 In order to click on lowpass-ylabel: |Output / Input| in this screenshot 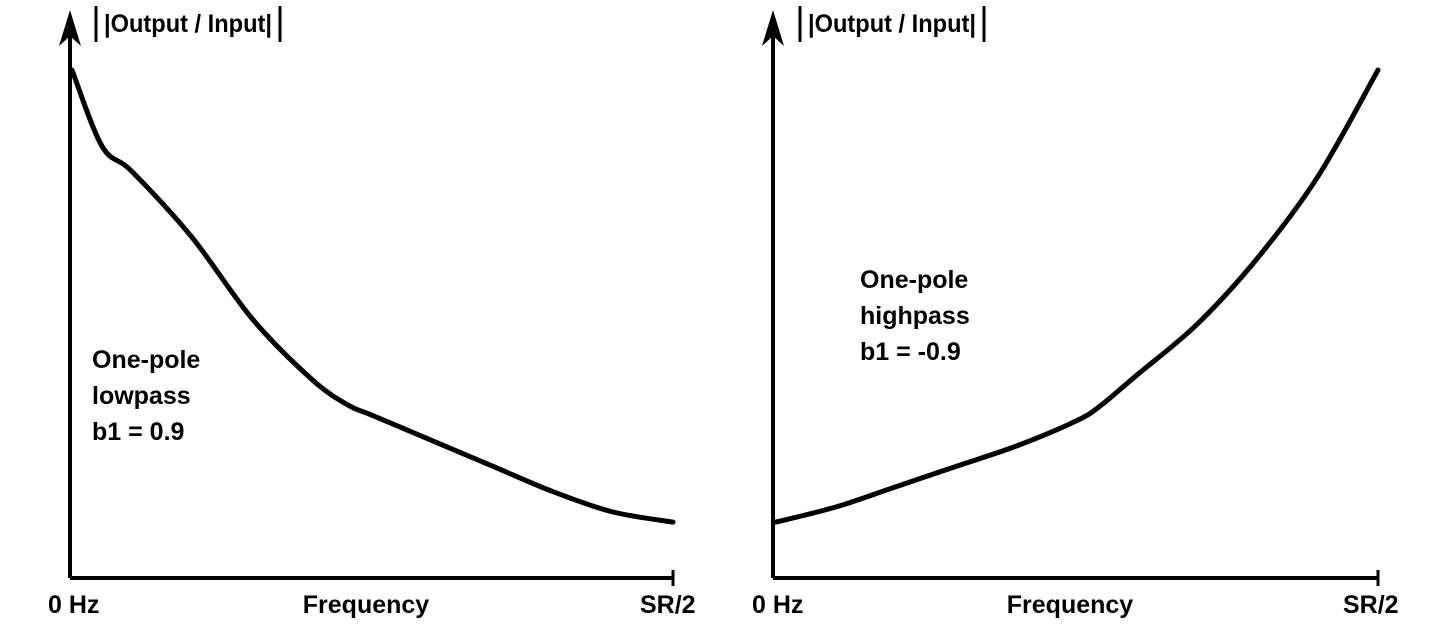, I will do `click(188, 24)`.